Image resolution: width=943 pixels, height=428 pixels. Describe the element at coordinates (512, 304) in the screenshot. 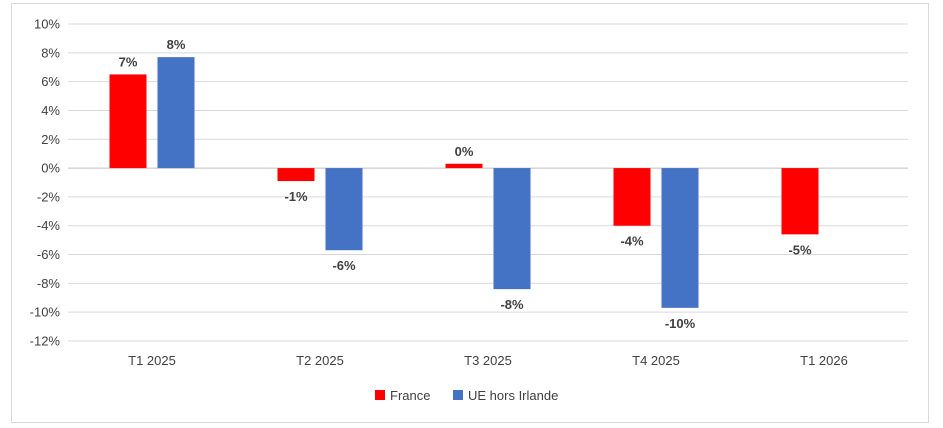

I see `data-label: -8%` at that location.